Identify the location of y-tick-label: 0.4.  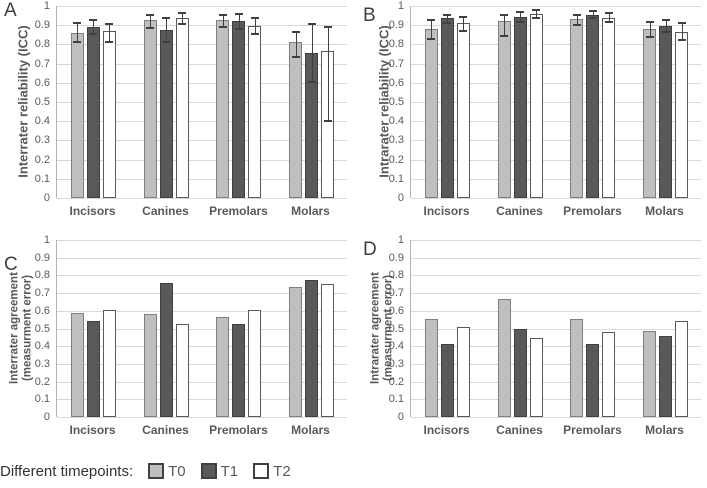
(42, 346).